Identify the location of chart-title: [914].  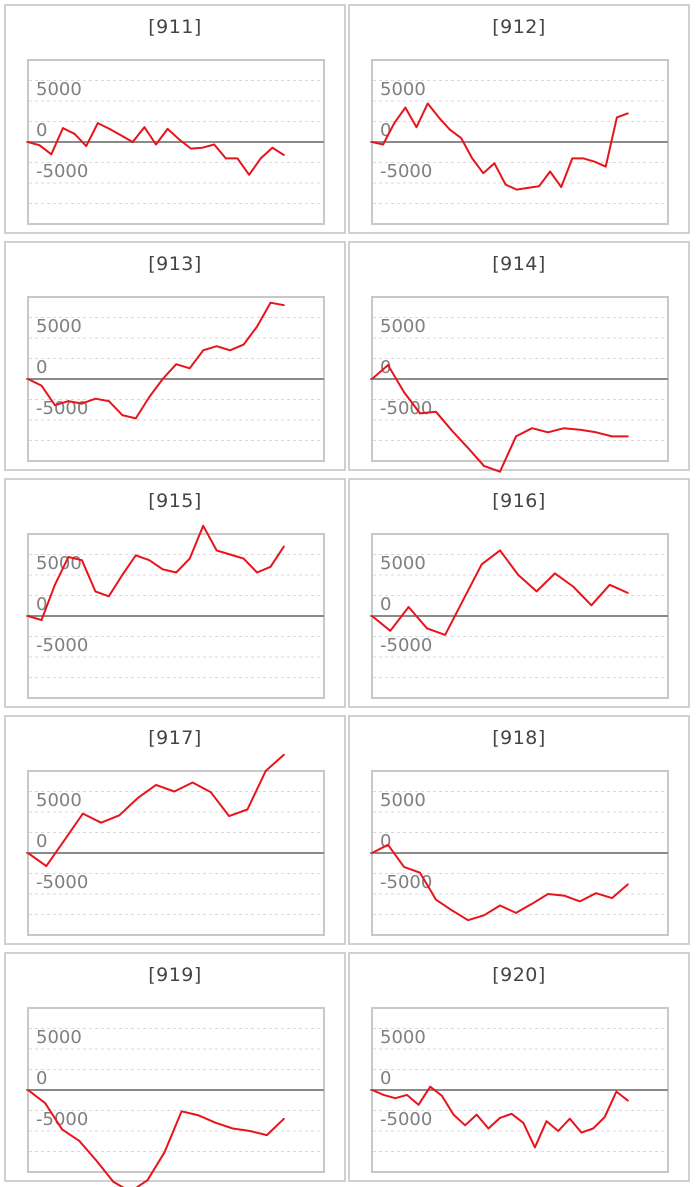
(519, 264).